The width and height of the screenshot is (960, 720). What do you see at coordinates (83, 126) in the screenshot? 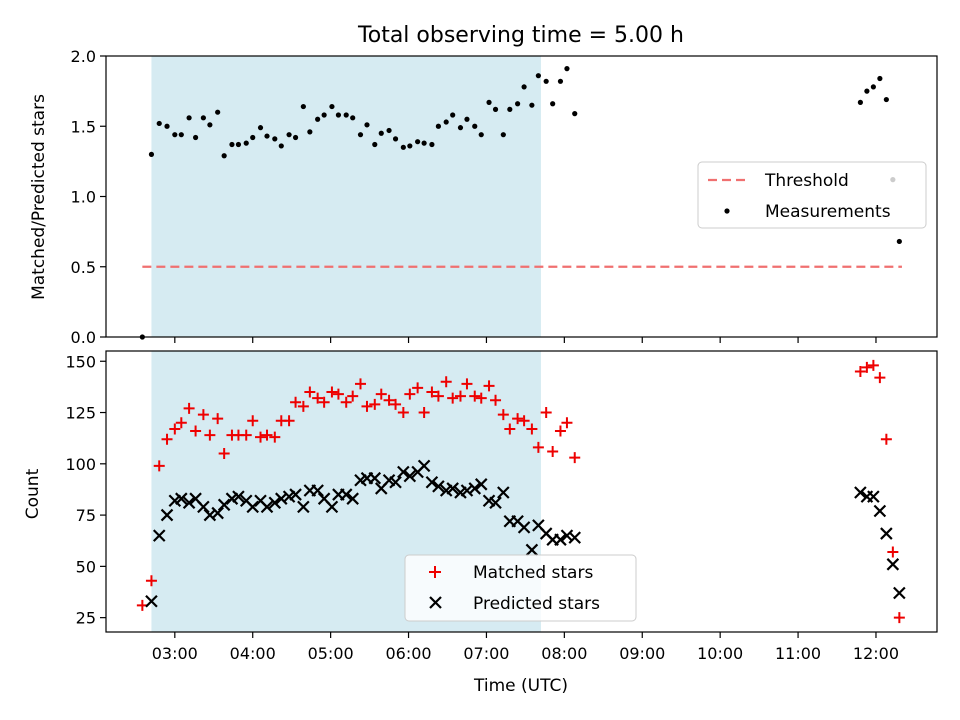
I see `top-y-tick-label: 1.5` at bounding box center [83, 126].